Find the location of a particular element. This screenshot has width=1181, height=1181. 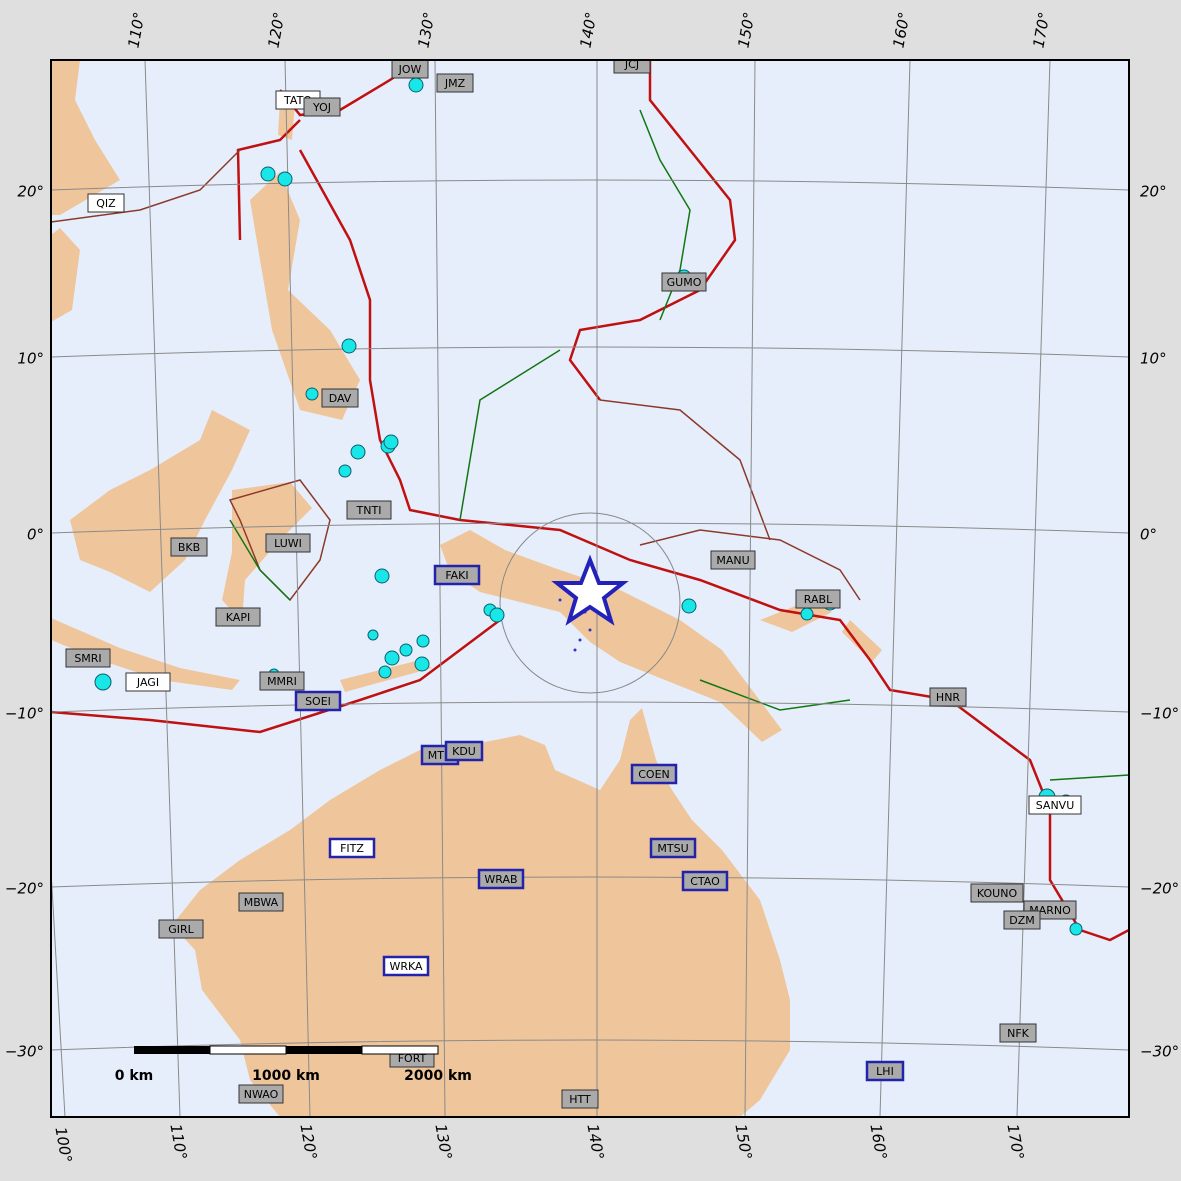

station-label: HNR is located at coordinates (948, 697).